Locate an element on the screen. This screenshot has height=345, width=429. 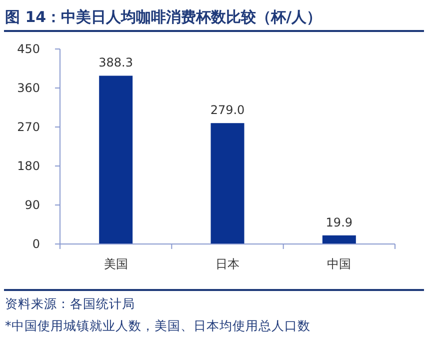
data-label: 388.3 is located at coordinates (116, 63).